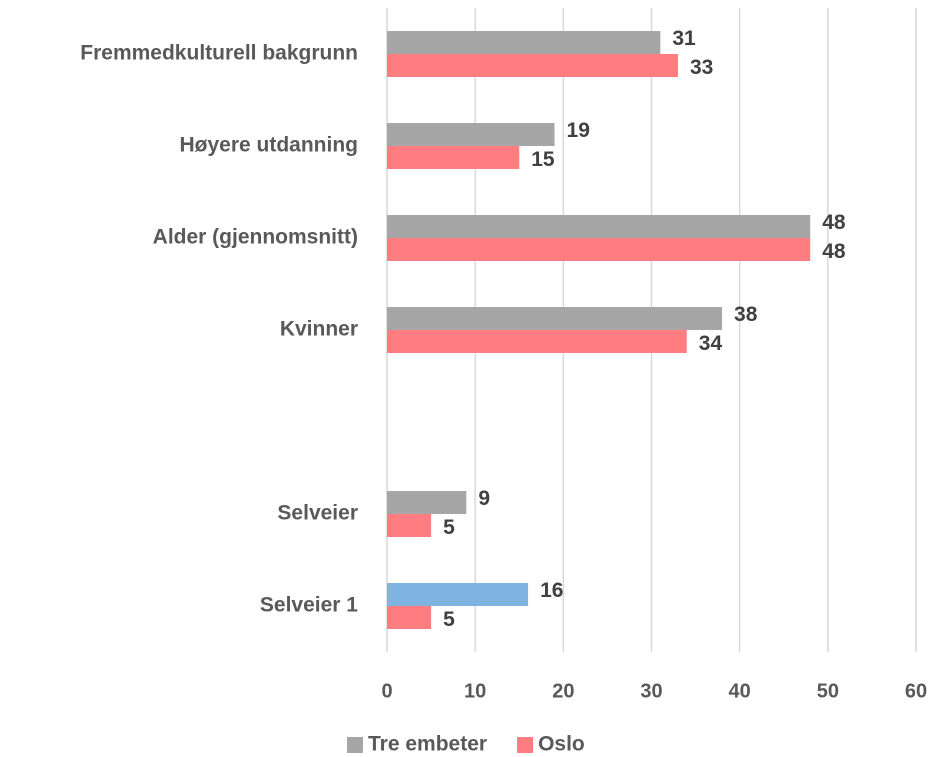 The height and width of the screenshot is (757, 932). I want to click on data-label: 15, so click(543, 159).